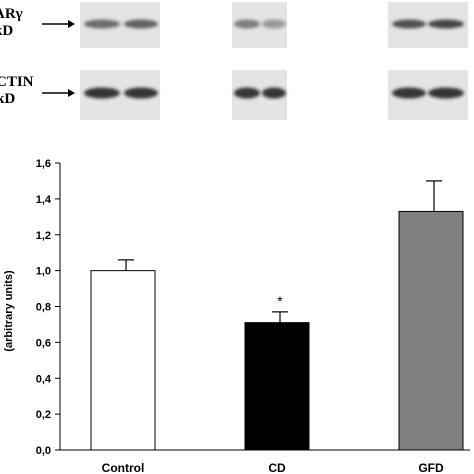 Image resolution: width=474 pixels, height=474 pixels. What do you see at coordinates (43, 236) in the screenshot?
I see `y-tick-label: 1,2` at bounding box center [43, 236].